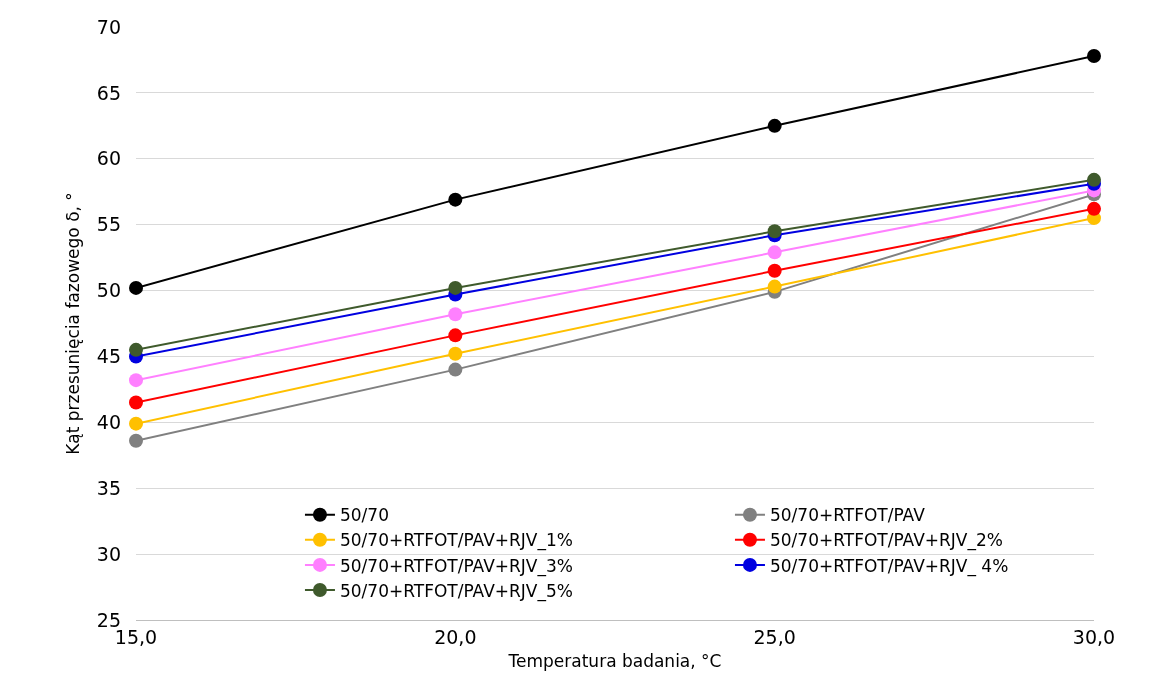  I want to click on legend-label: 50/70+RTFOT/PAV+RJV_ 4%, so click(889, 566).